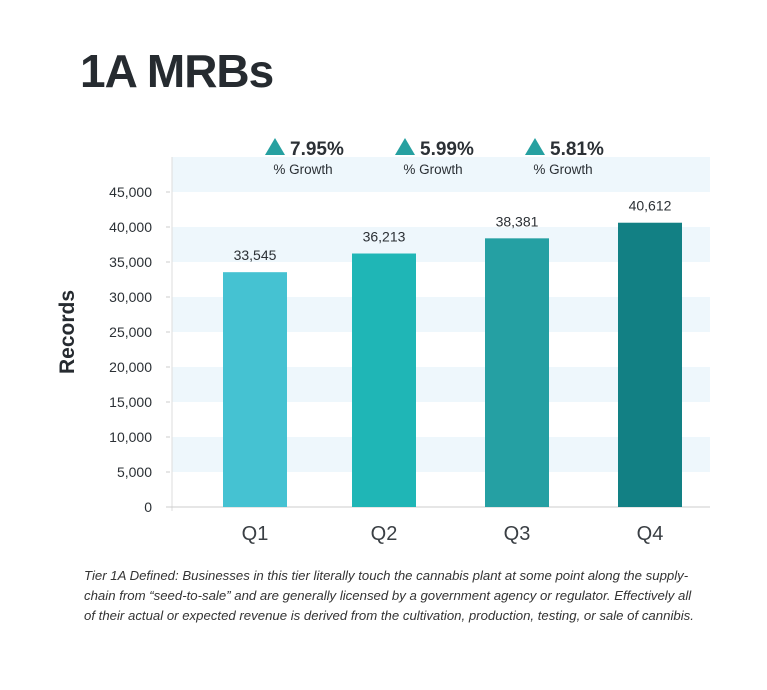 Image resolution: width=767 pixels, height=690 pixels. I want to click on x-tick-label: Q3, so click(517, 534).